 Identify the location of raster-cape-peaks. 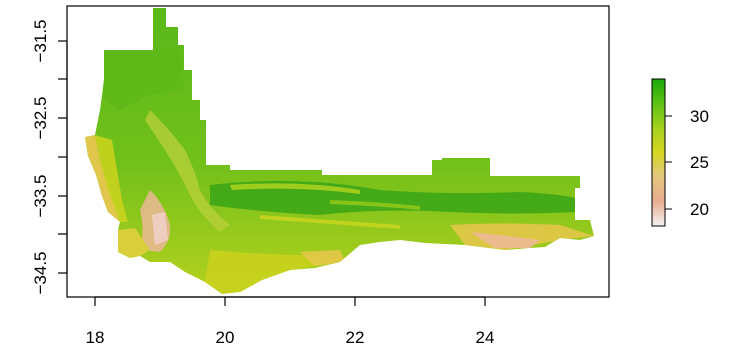
(160, 228).